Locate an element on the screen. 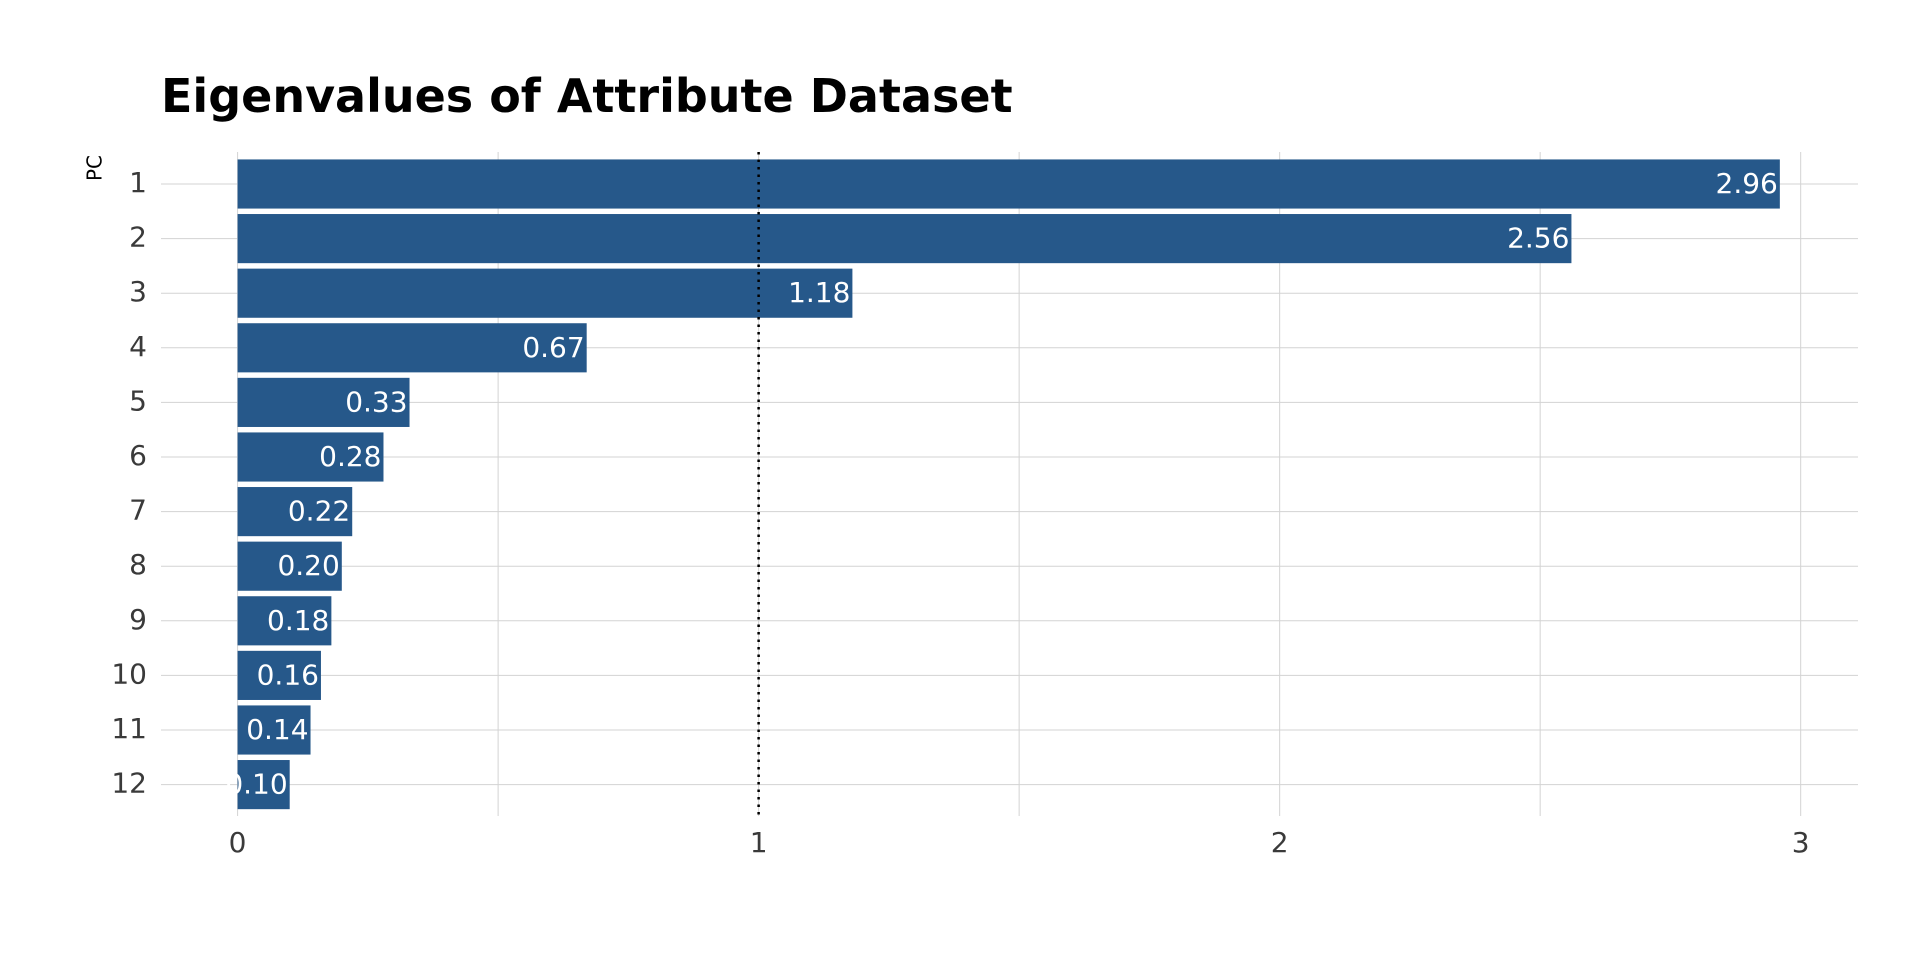 The height and width of the screenshot is (960, 1920). y-tick-label: 7 is located at coordinates (138, 510).